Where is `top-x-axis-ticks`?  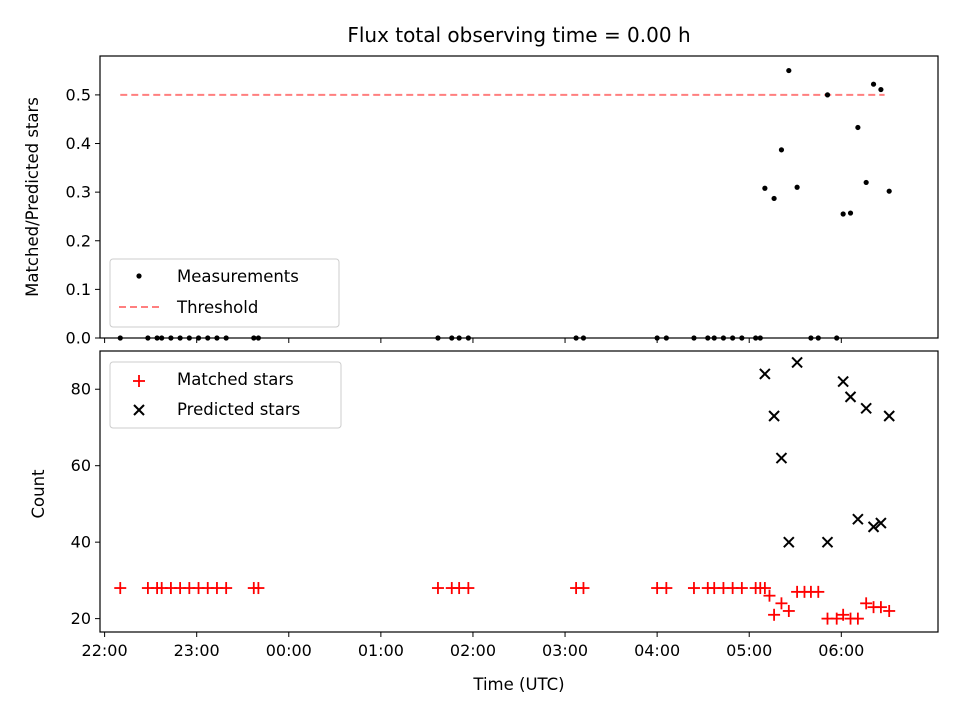
top-x-axis-ticks is located at coordinates (473, 340).